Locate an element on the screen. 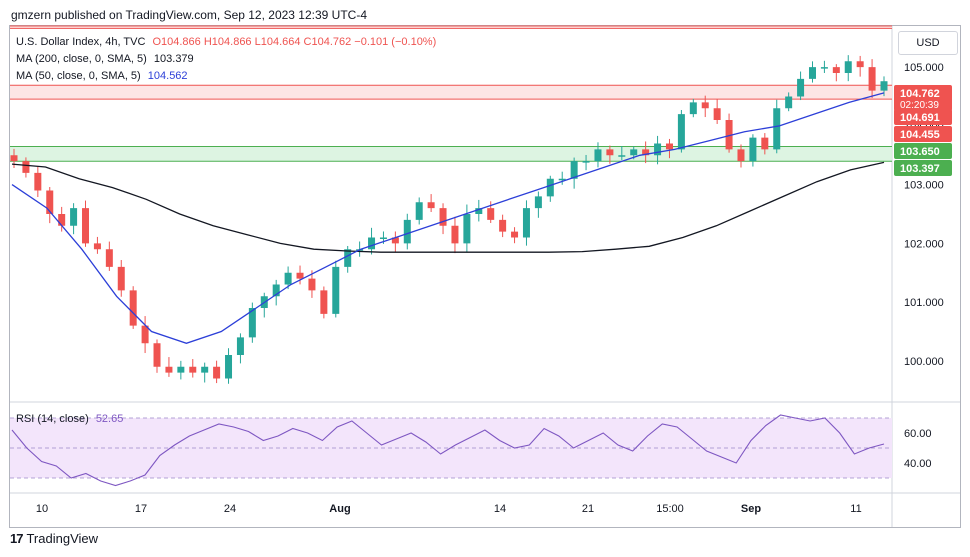 The width and height of the screenshot is (970, 557). time-tick-label: 21 is located at coordinates (588, 509).